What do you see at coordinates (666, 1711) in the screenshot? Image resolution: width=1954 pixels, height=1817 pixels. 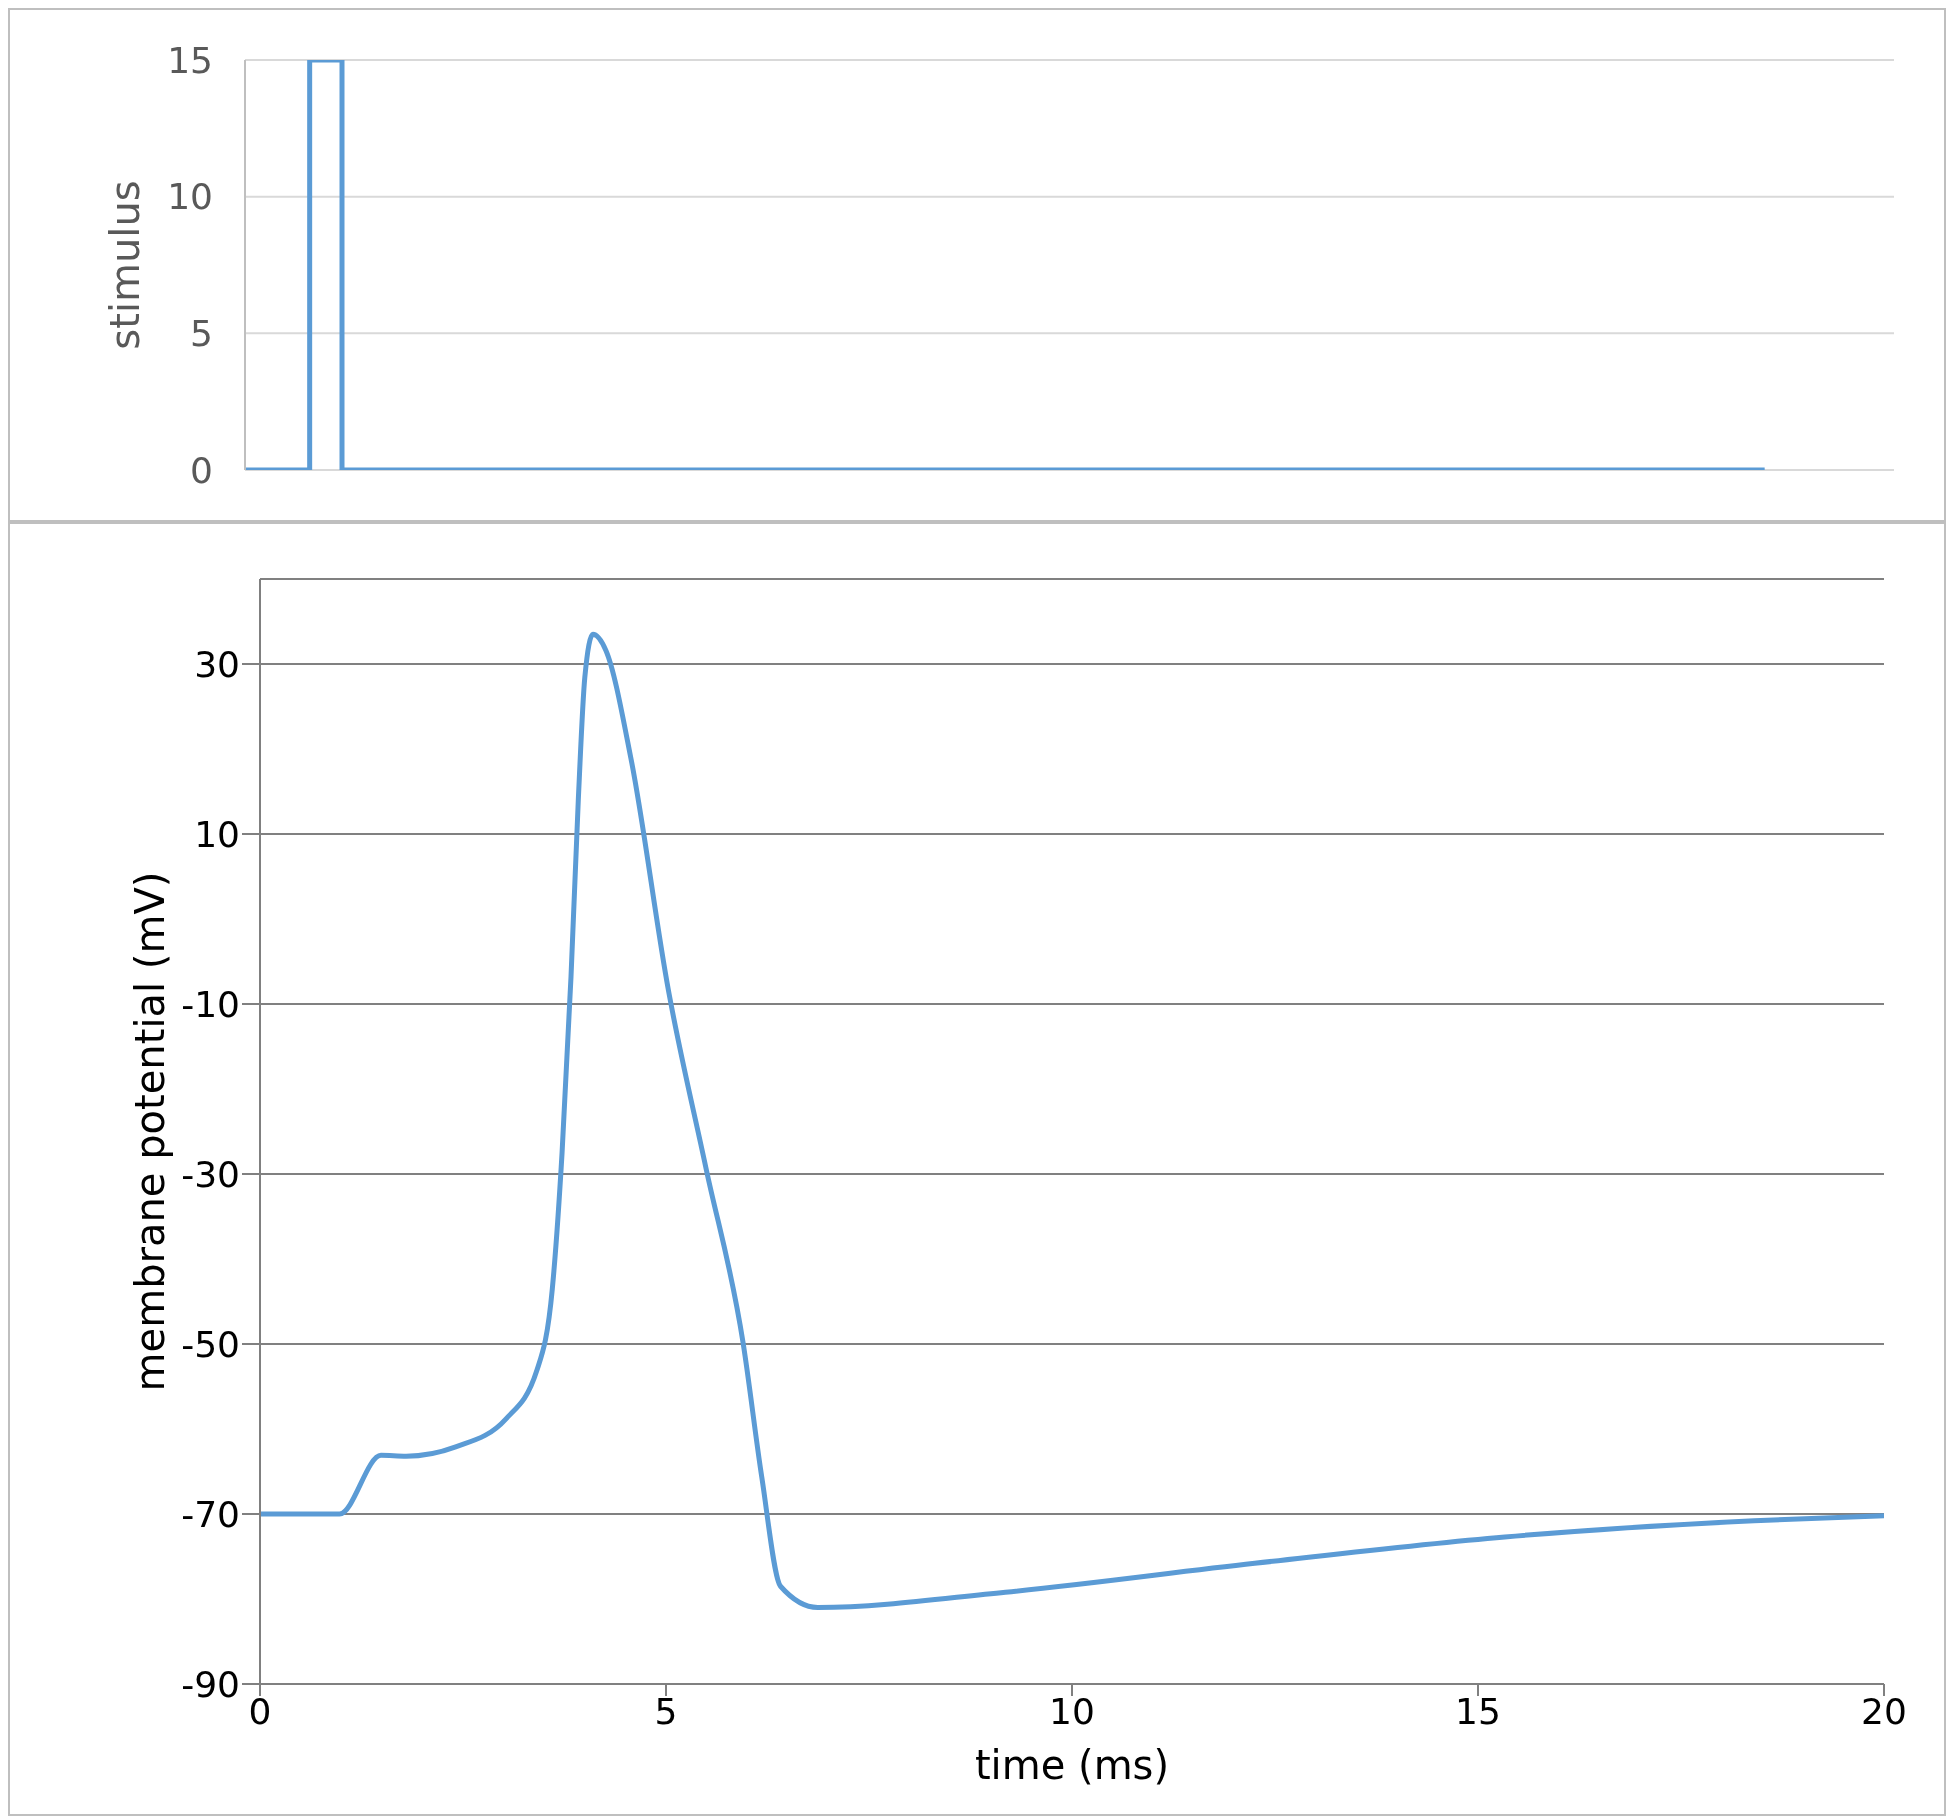 I see `x-tick-label: 5` at bounding box center [666, 1711].